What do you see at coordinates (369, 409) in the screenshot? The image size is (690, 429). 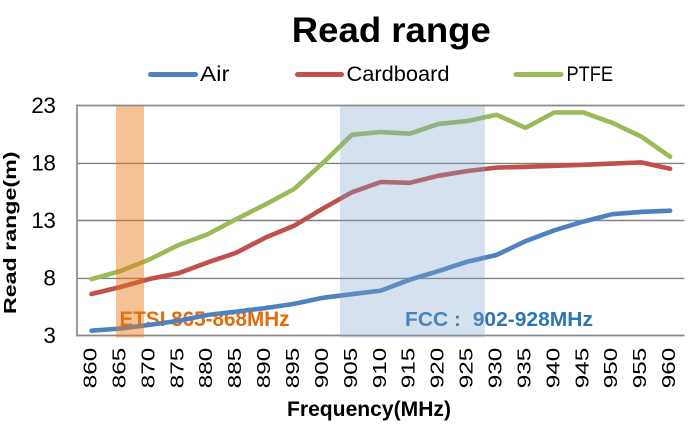 I see `svg-text: Frequency(MHz)` at bounding box center [369, 409].